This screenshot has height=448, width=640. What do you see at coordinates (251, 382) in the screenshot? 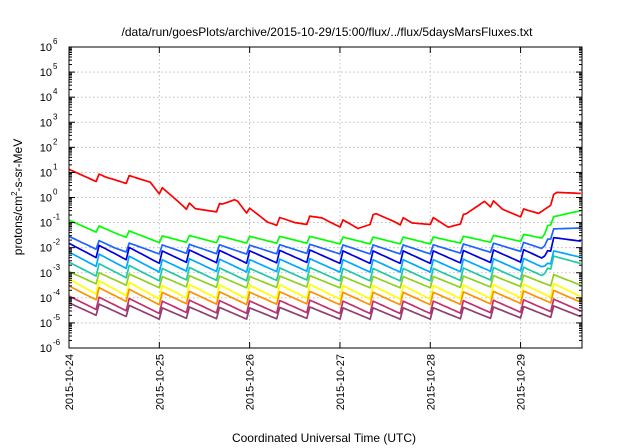
I see `x-tick-label: 2015-10-26` at bounding box center [251, 382].